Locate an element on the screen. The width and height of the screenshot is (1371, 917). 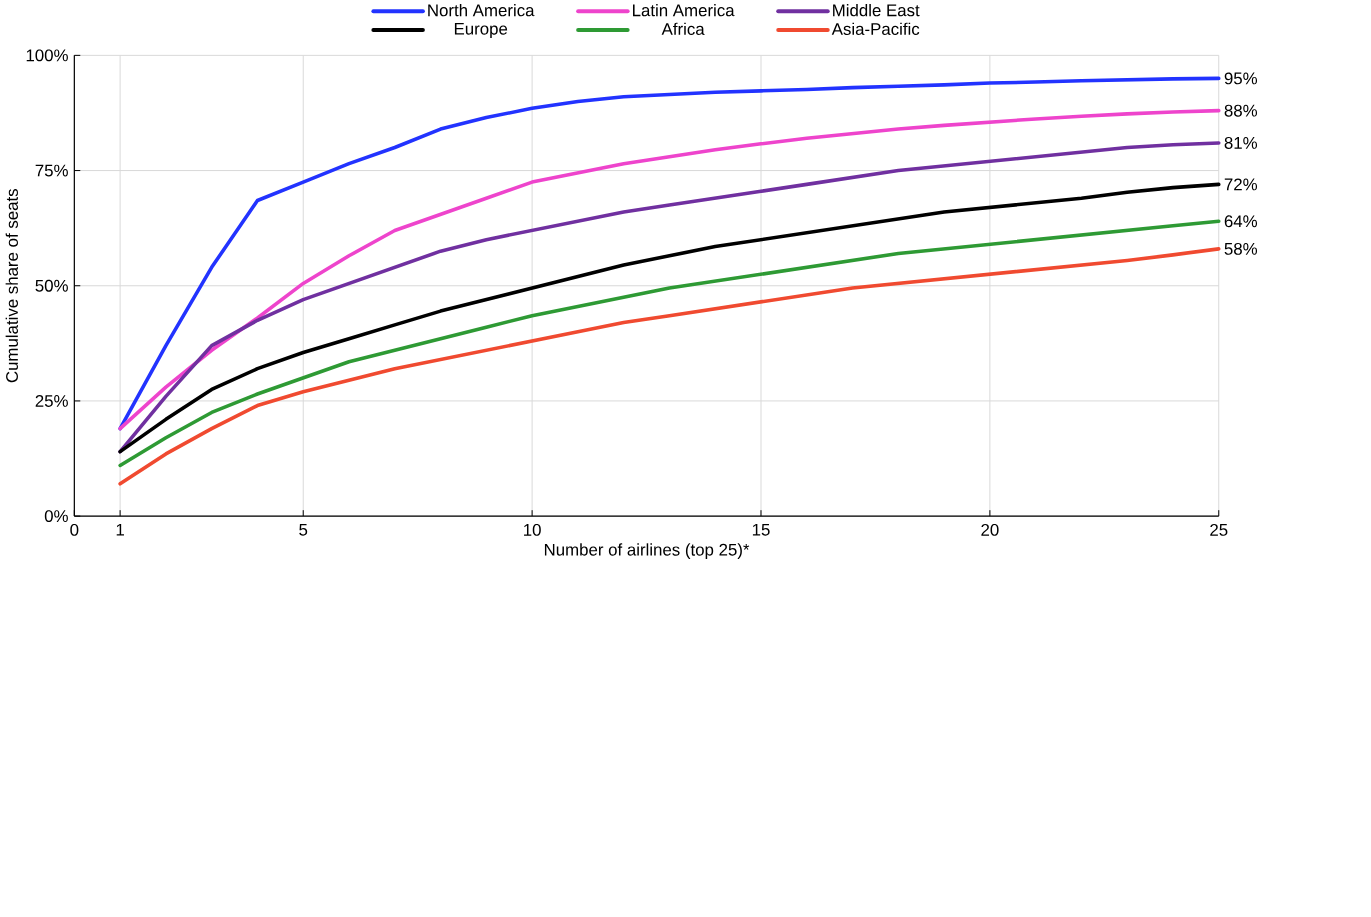
legend-label: Latin America is located at coordinates (684, 10).